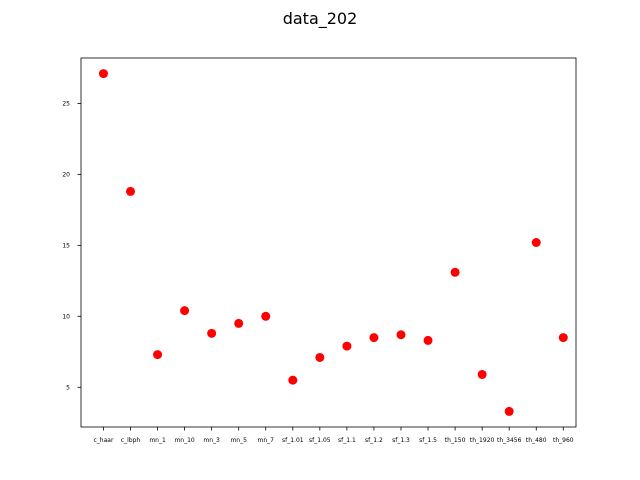 The image size is (640, 480). What do you see at coordinates (66, 245) in the screenshot?
I see `y-tick-label: 15` at bounding box center [66, 245].